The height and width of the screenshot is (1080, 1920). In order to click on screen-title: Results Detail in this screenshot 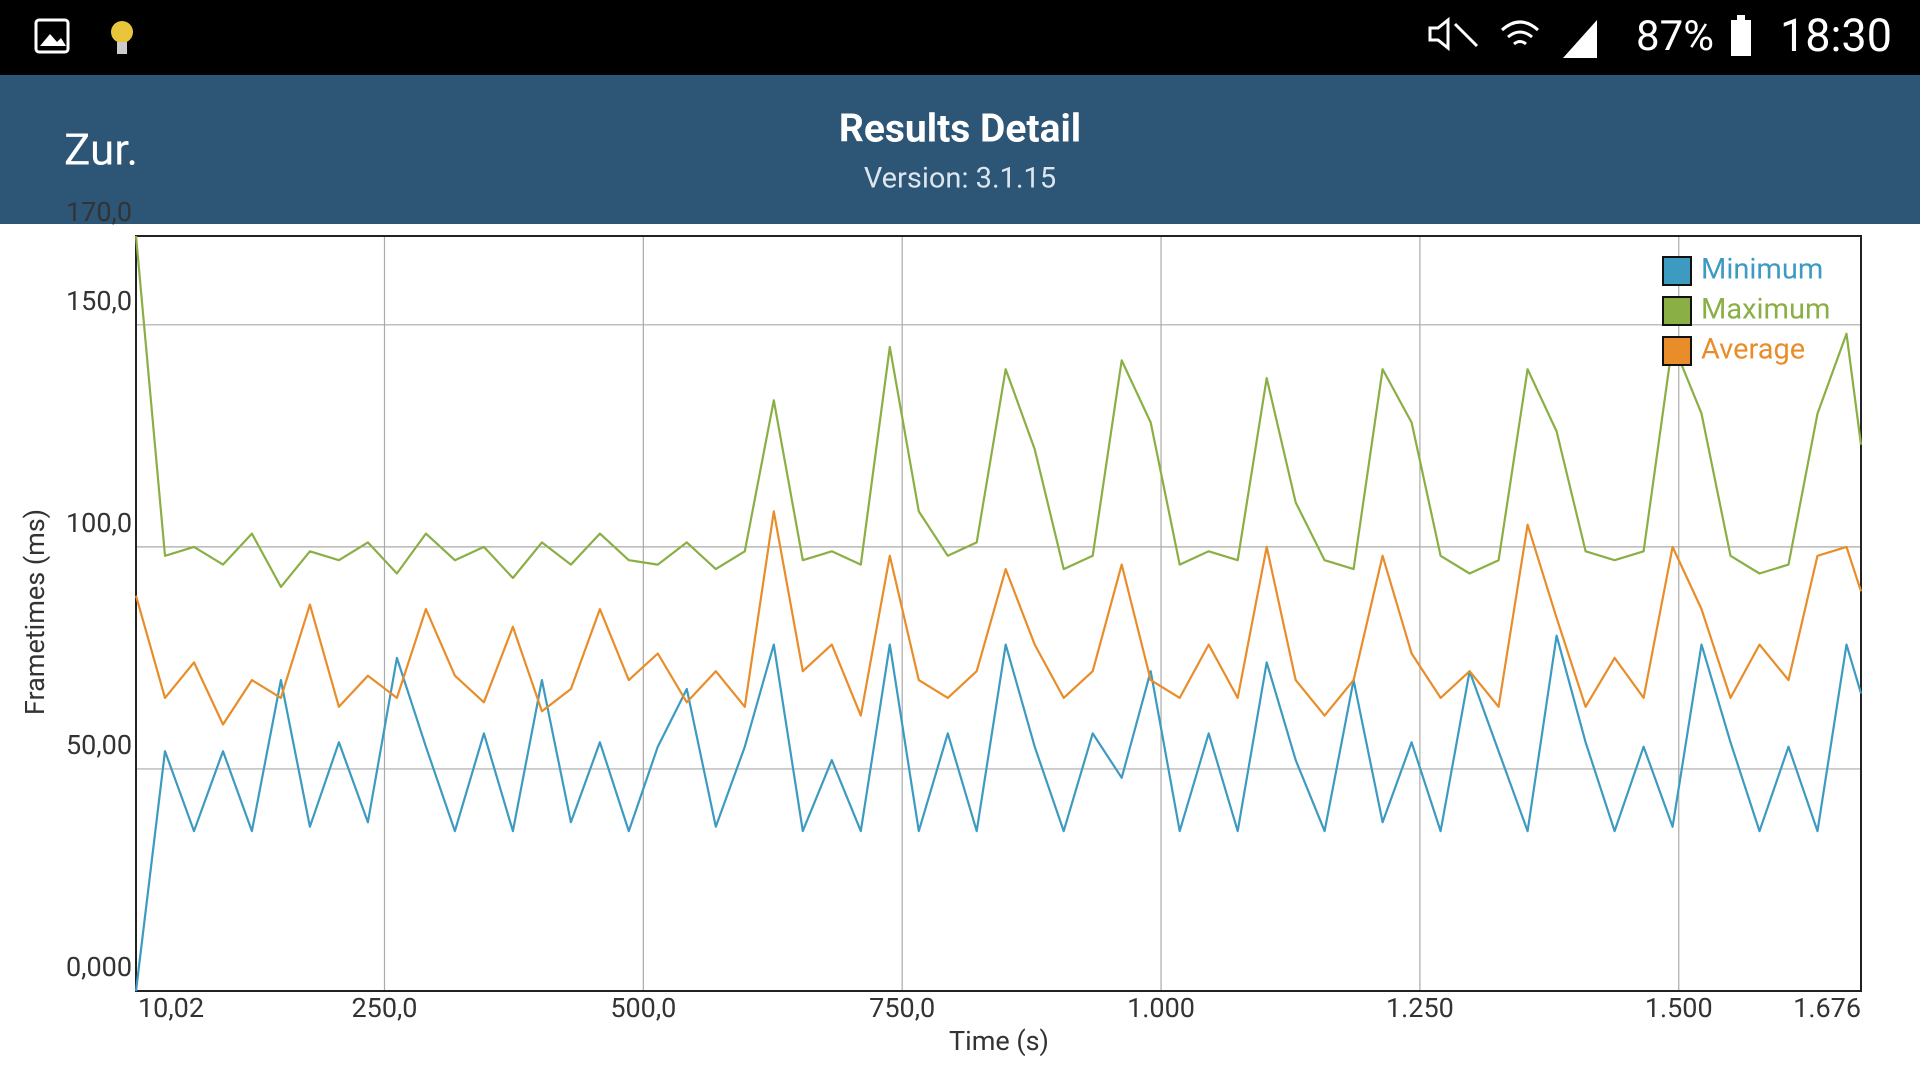, I will do `click(960, 128)`.